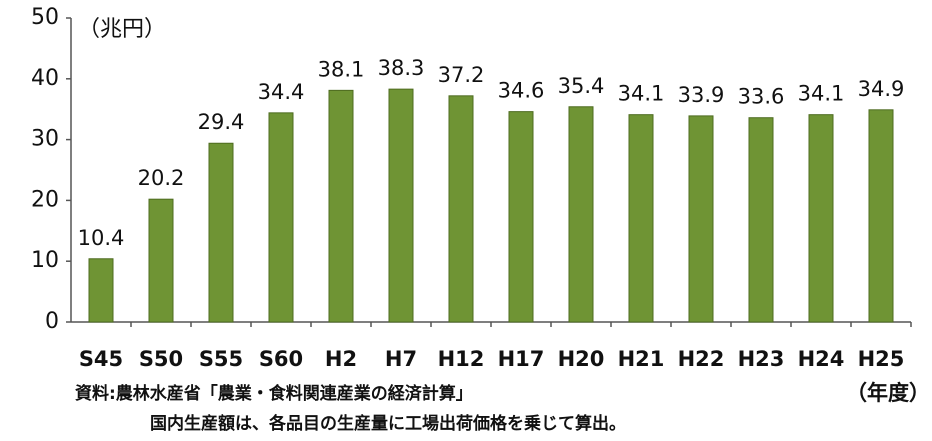 Image resolution: width=932 pixels, height=441 pixels. What do you see at coordinates (221, 122) in the screenshot?
I see `value-label: 29.4` at bounding box center [221, 122].